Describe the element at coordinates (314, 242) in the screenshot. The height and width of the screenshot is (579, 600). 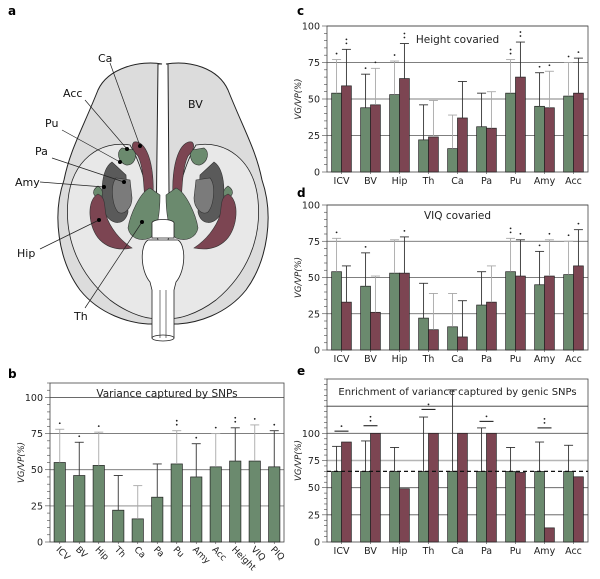
I see `y-tick-label: 75` at that location.